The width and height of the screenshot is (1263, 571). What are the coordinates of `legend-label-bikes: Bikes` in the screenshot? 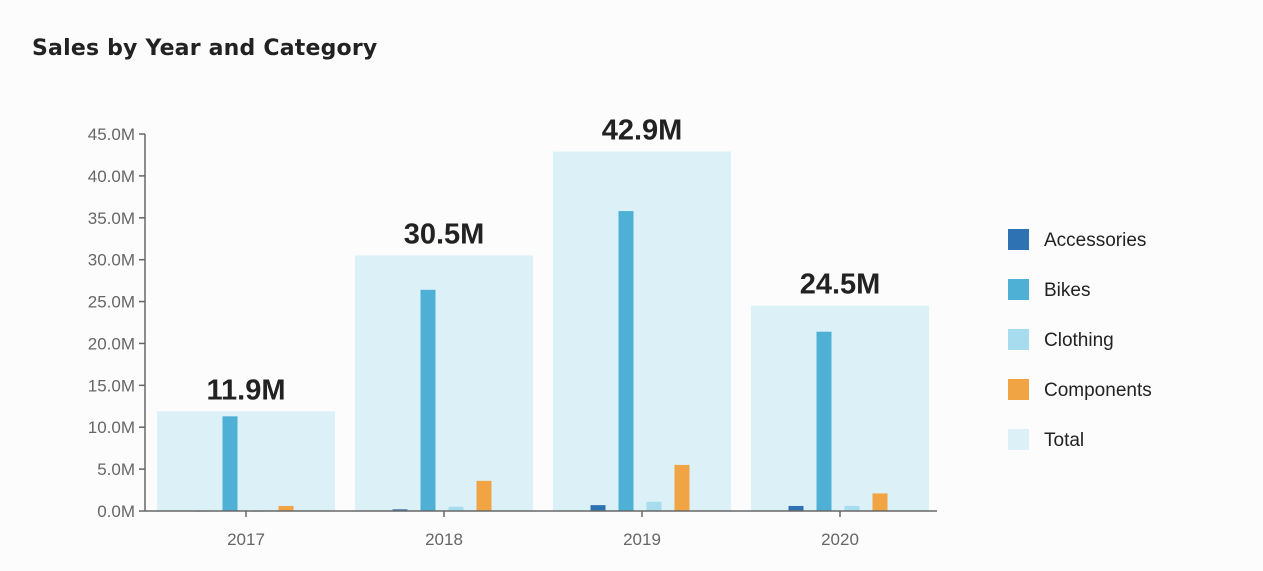 It's located at (1067, 290).